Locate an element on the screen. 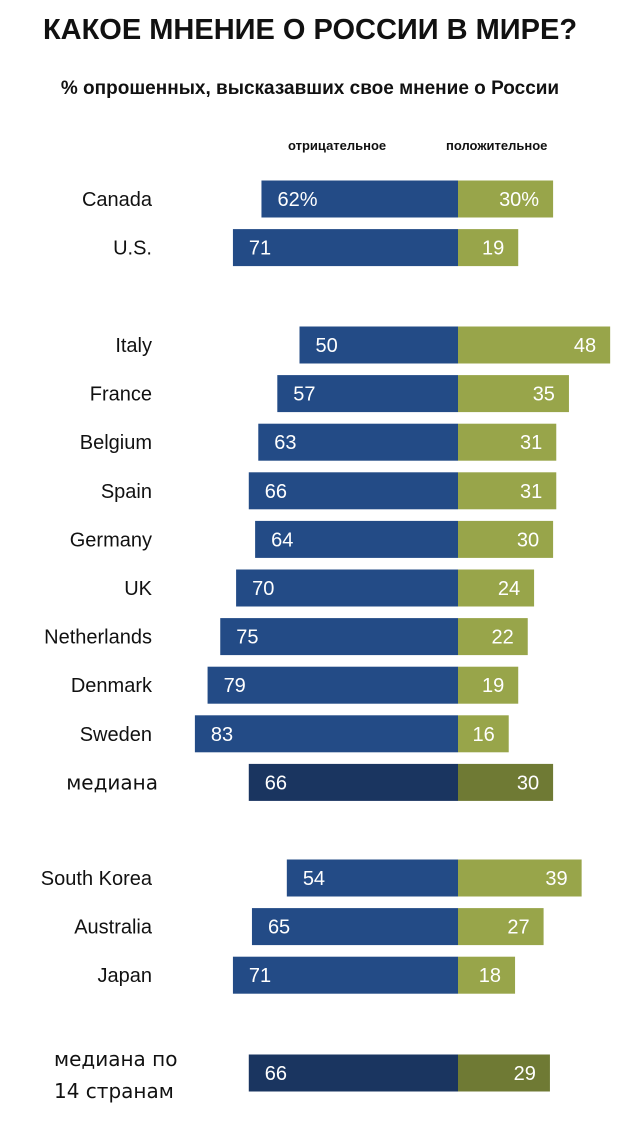 Image resolution: width=620 pixels, height=1133 pixels. category-label: 14 странам is located at coordinates (114, 1091).